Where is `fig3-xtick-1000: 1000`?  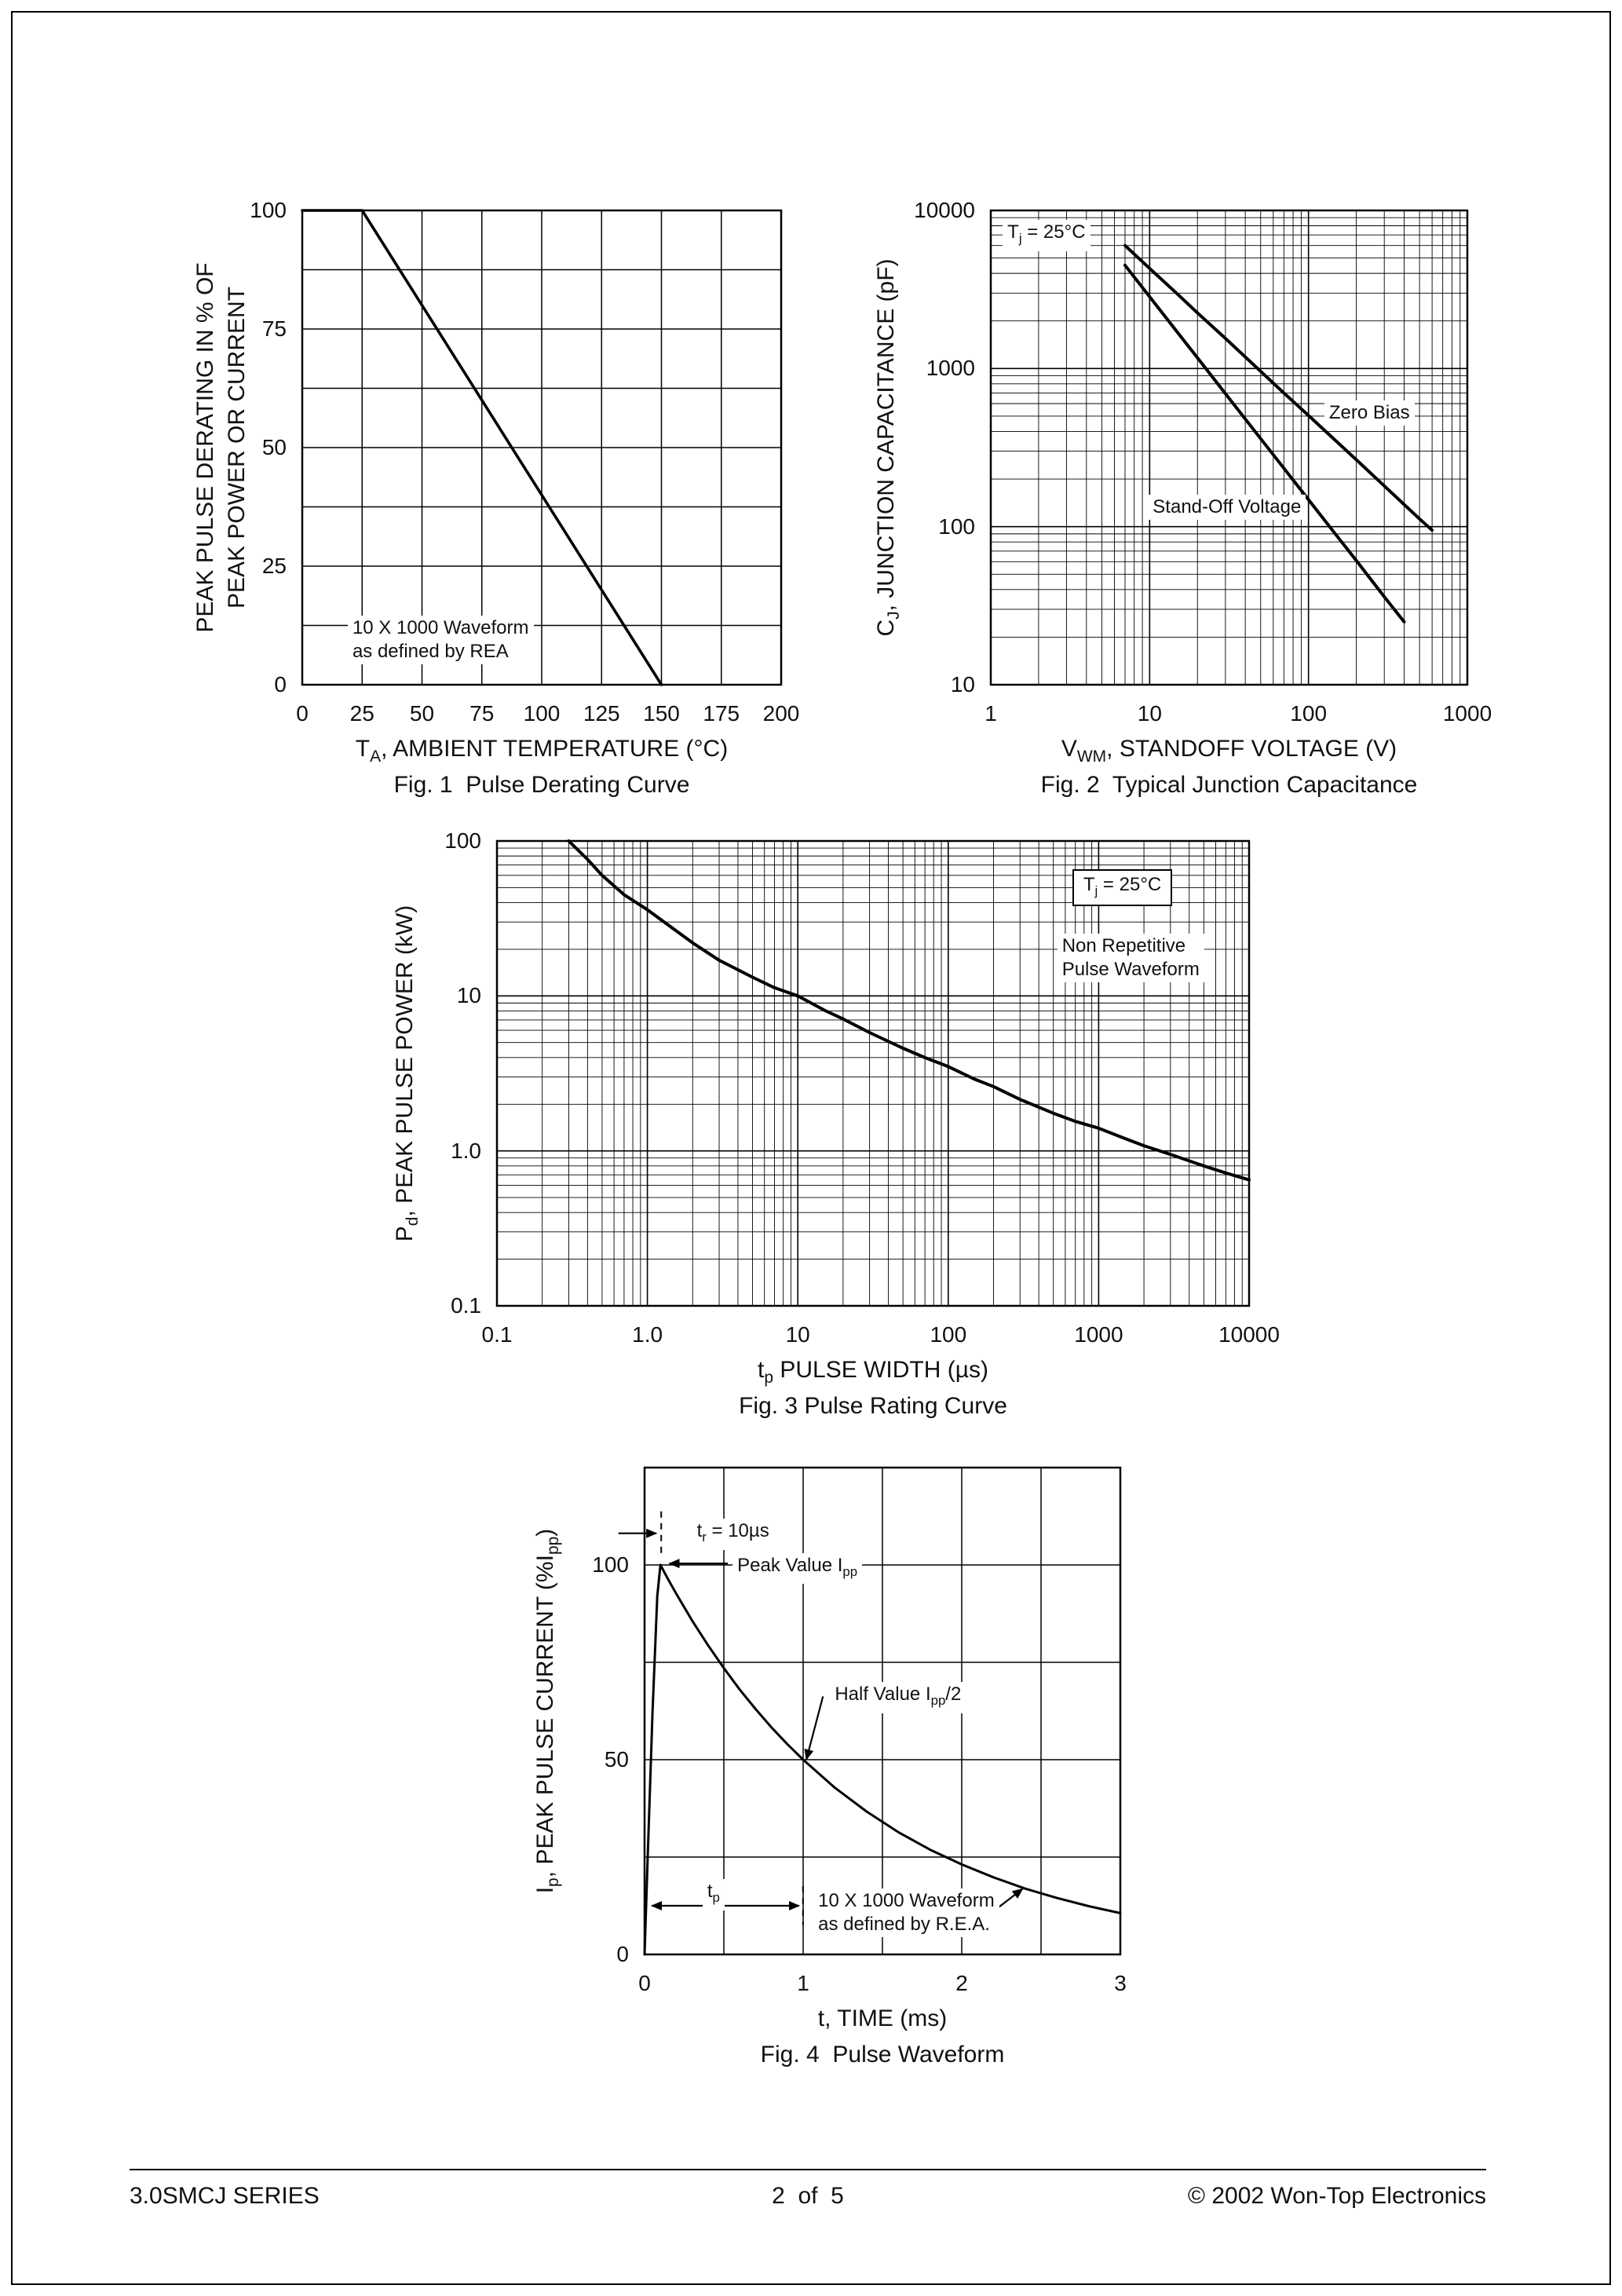
fig3-xtick-1000: 1000 is located at coordinates (1098, 1335).